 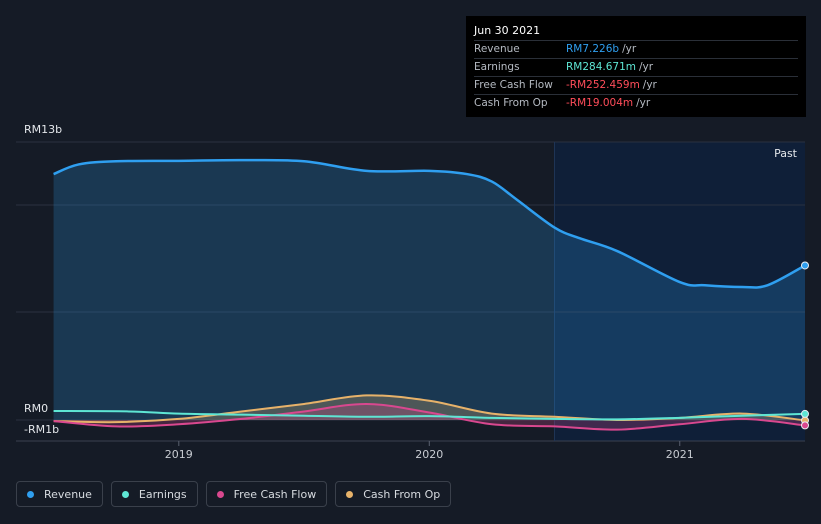 I want to click on tooltip-row-free-cash-flow: Free Cash Flow -RM252.459m /yr, so click(x=636, y=85).